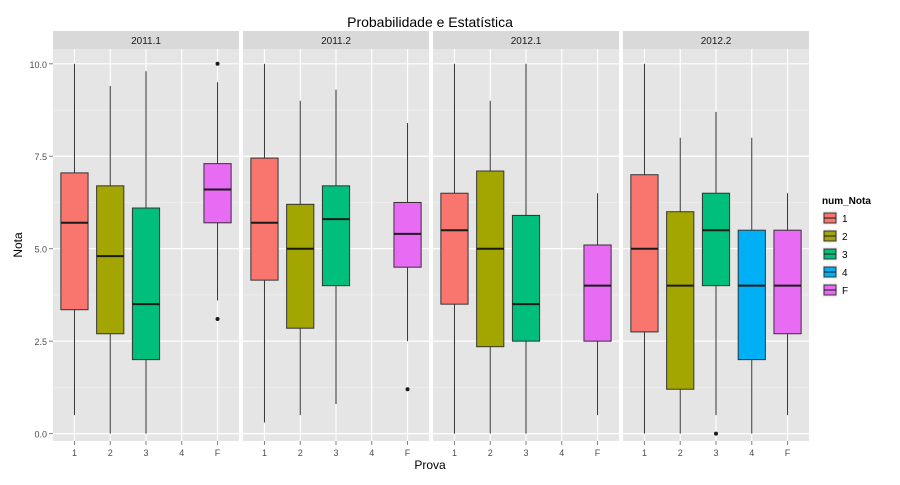 The width and height of the screenshot is (900, 485). I want to click on box-2012.2-4, so click(751, 285).